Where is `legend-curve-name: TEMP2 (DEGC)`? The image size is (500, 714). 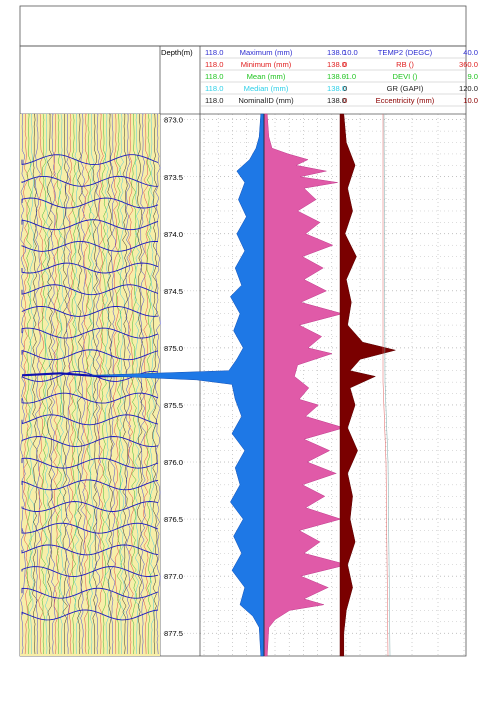 legend-curve-name: TEMP2 (DEGC) is located at coordinates (405, 52).